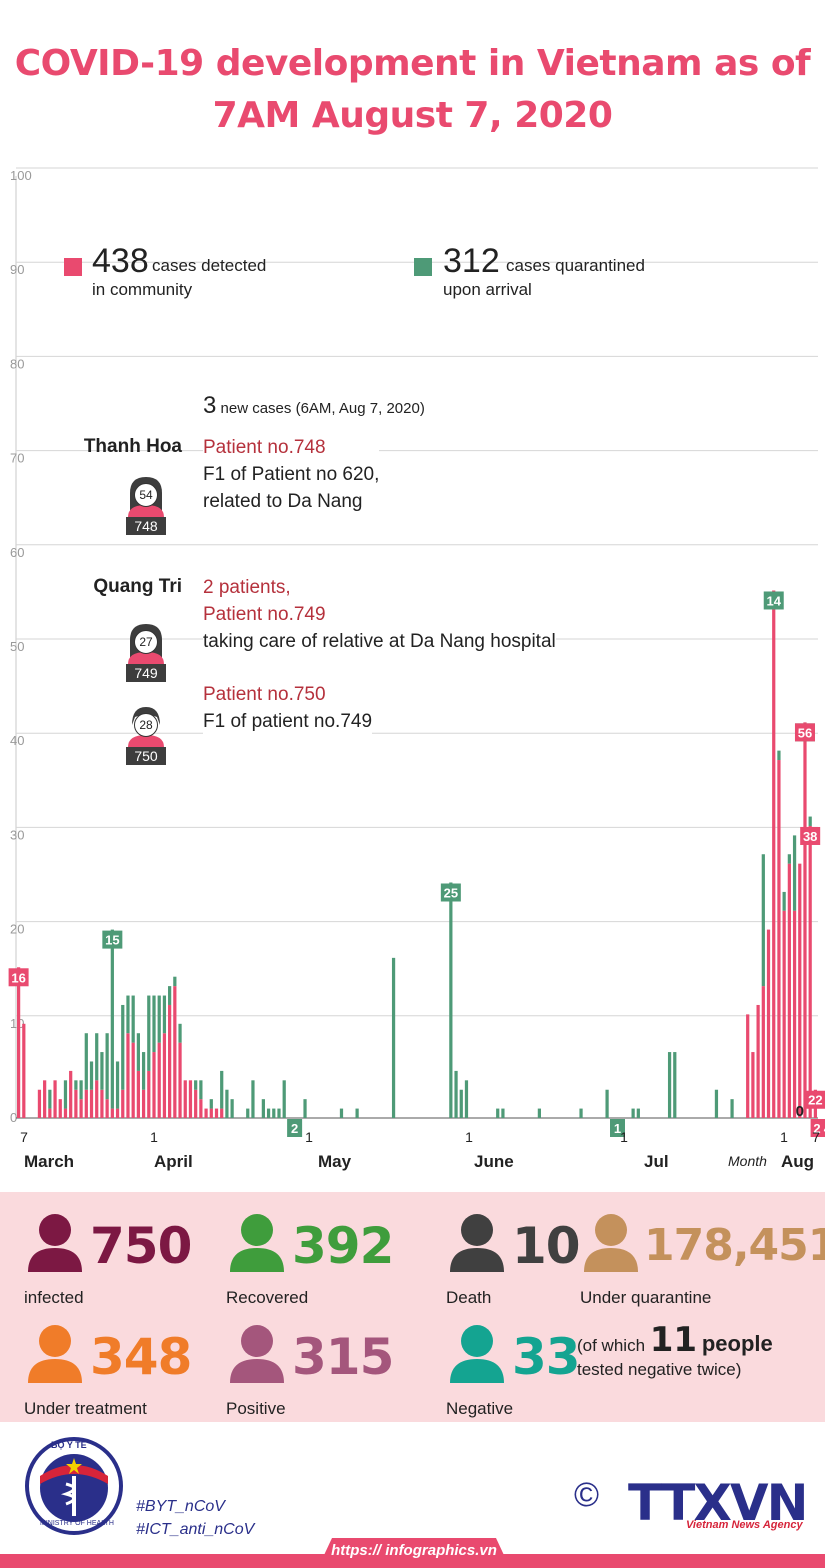 Image resolution: width=825 pixels, height=1568 pixels. Describe the element at coordinates (17, 458) in the screenshot. I see `y-tick-label: 70` at that location.